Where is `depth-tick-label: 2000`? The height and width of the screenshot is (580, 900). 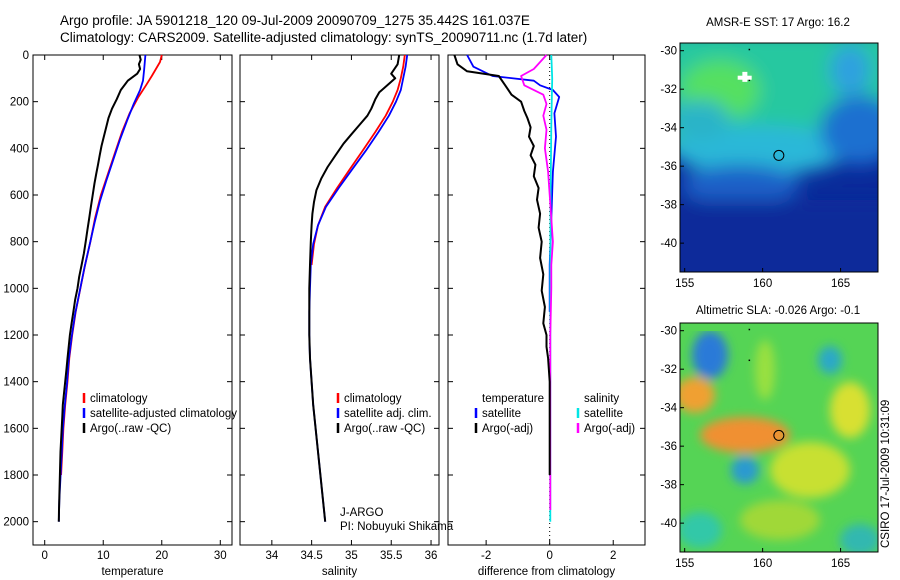
depth-tick-label: 2000 is located at coordinates (16, 523).